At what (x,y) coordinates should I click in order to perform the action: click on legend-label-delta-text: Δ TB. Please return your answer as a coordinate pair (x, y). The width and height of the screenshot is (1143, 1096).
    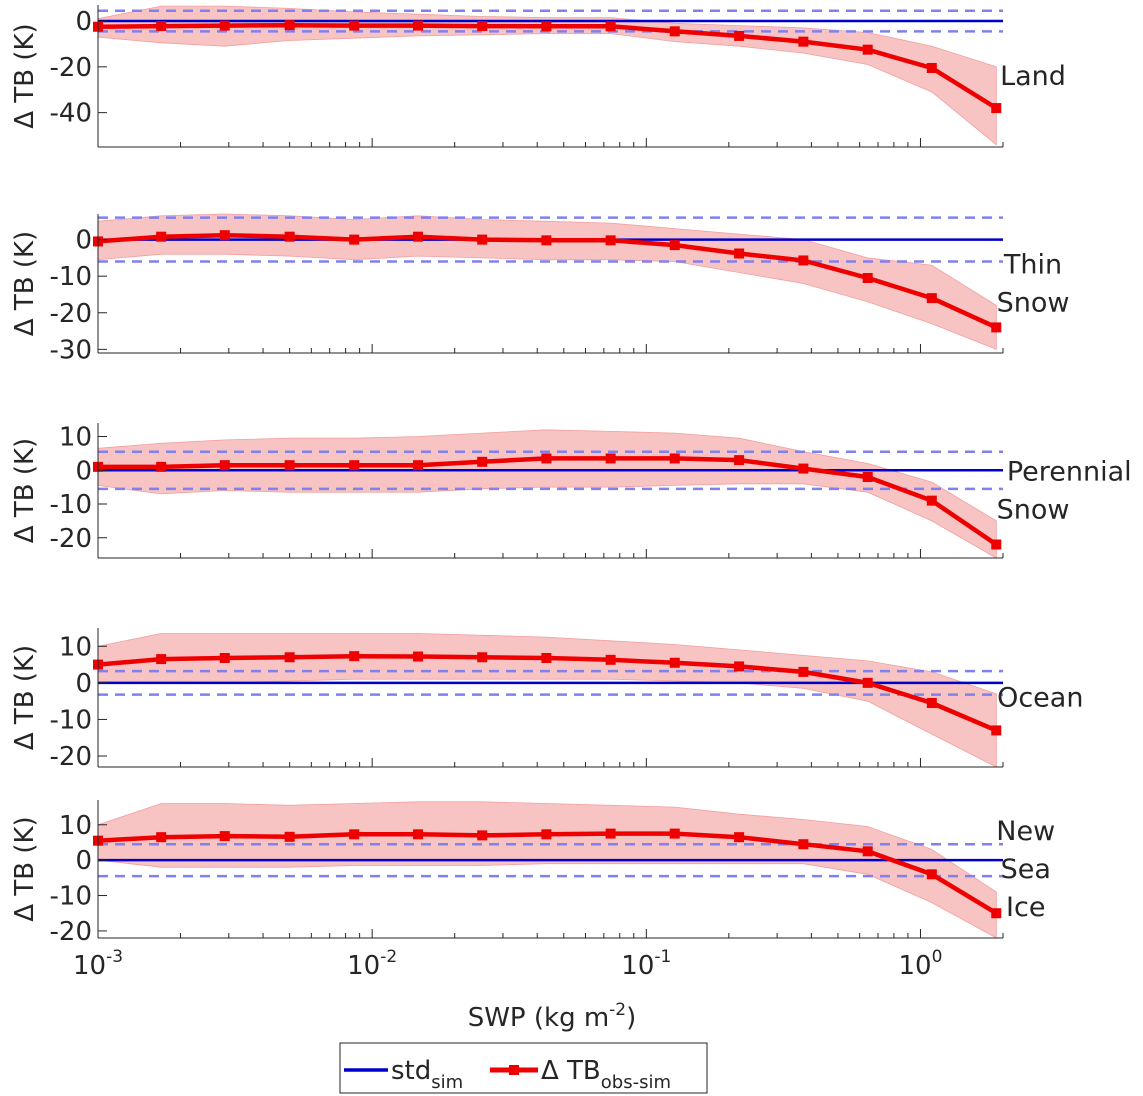
    Looking at the image, I should click on (571, 1071).